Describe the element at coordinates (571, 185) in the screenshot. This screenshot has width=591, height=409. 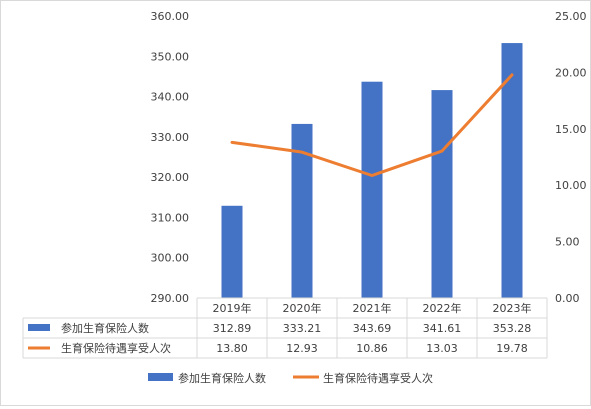
I see `y-right-tick-label: 10.00` at that location.